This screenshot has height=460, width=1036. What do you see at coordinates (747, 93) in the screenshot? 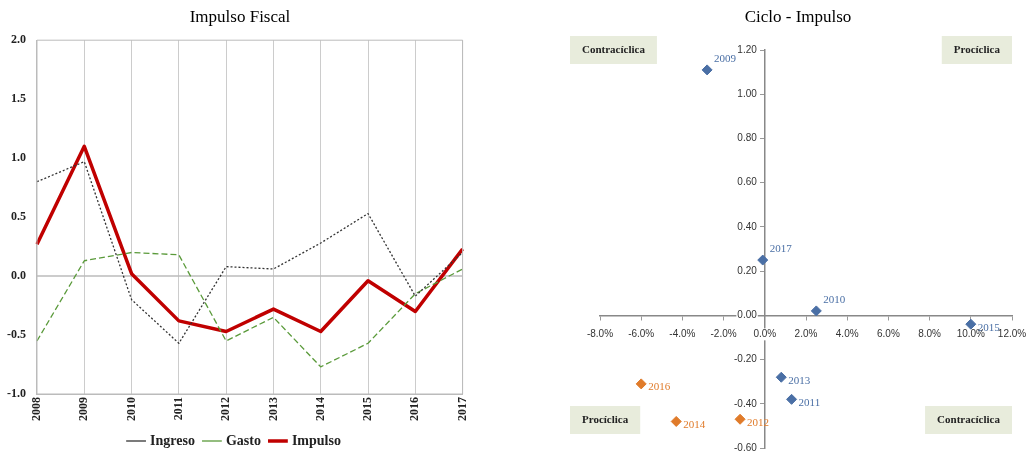
I see `y-tick-label: 1.00` at bounding box center [747, 93].